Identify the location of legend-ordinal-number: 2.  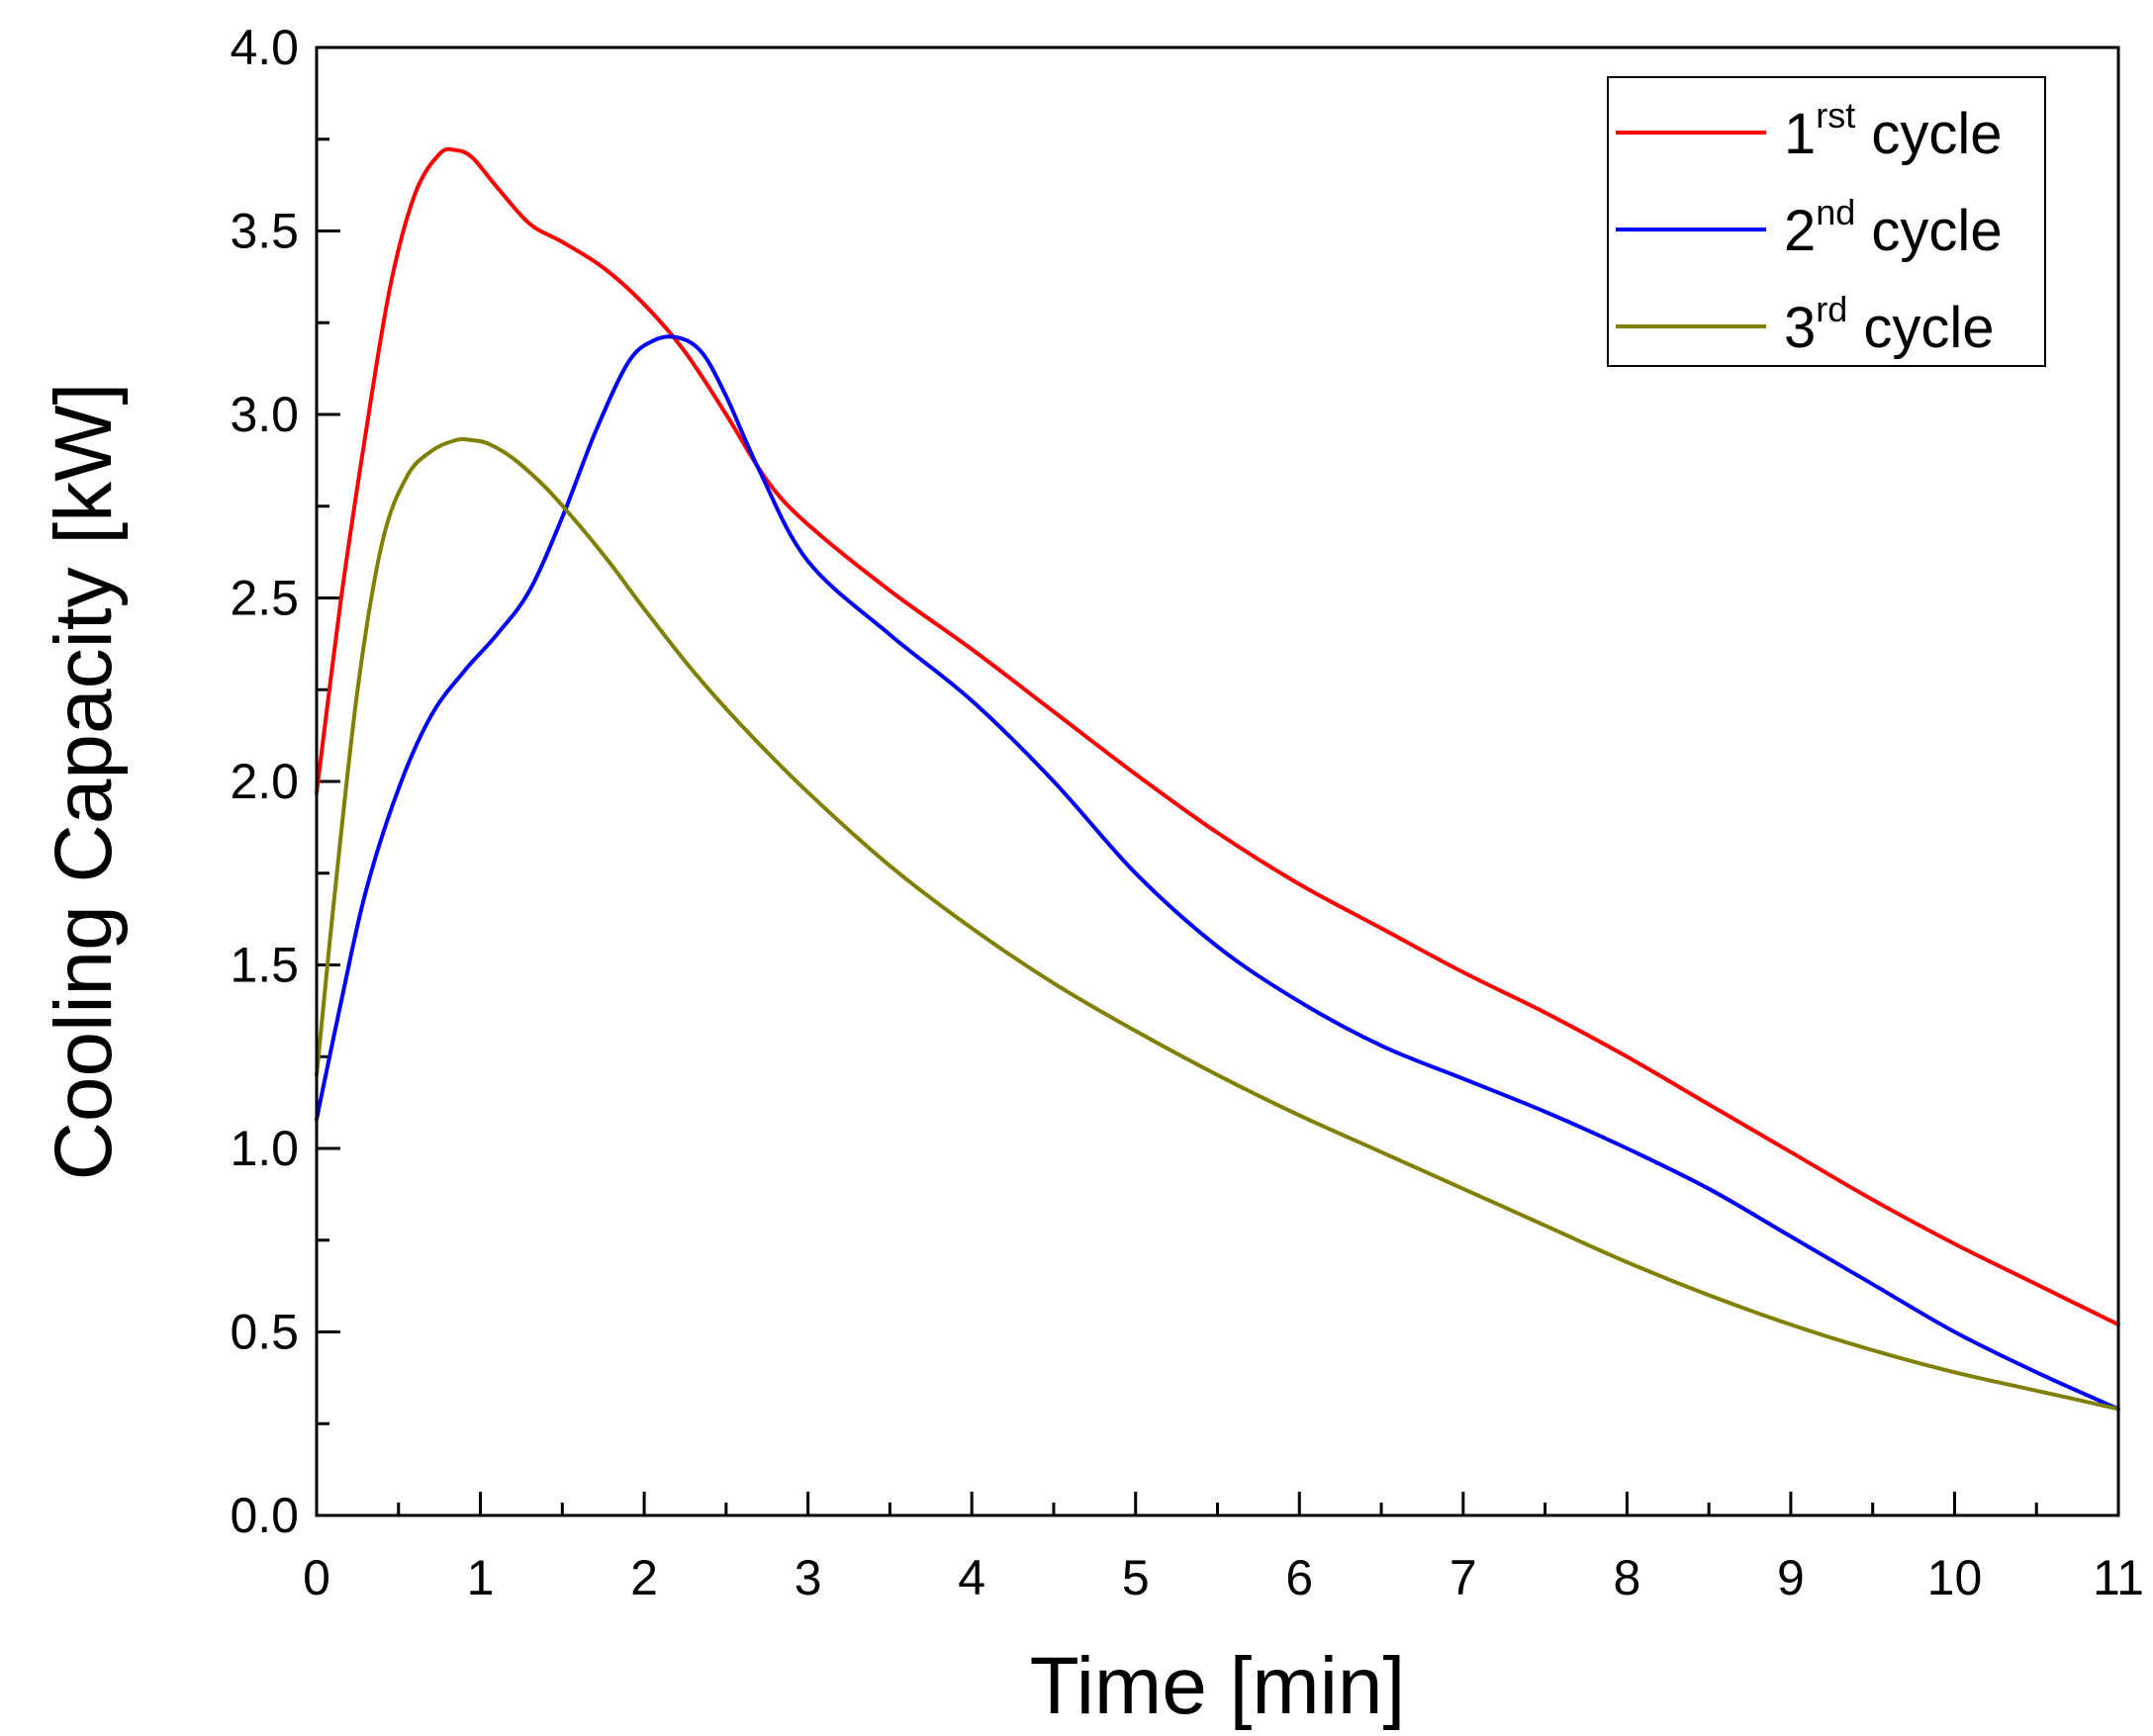
(1800, 231).